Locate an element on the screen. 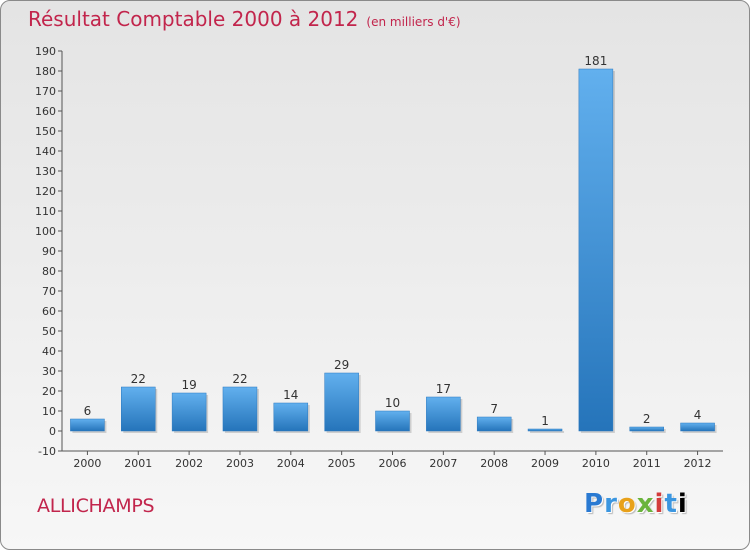 This screenshot has height=550, width=750. bar-value-label: 14 is located at coordinates (290, 395).